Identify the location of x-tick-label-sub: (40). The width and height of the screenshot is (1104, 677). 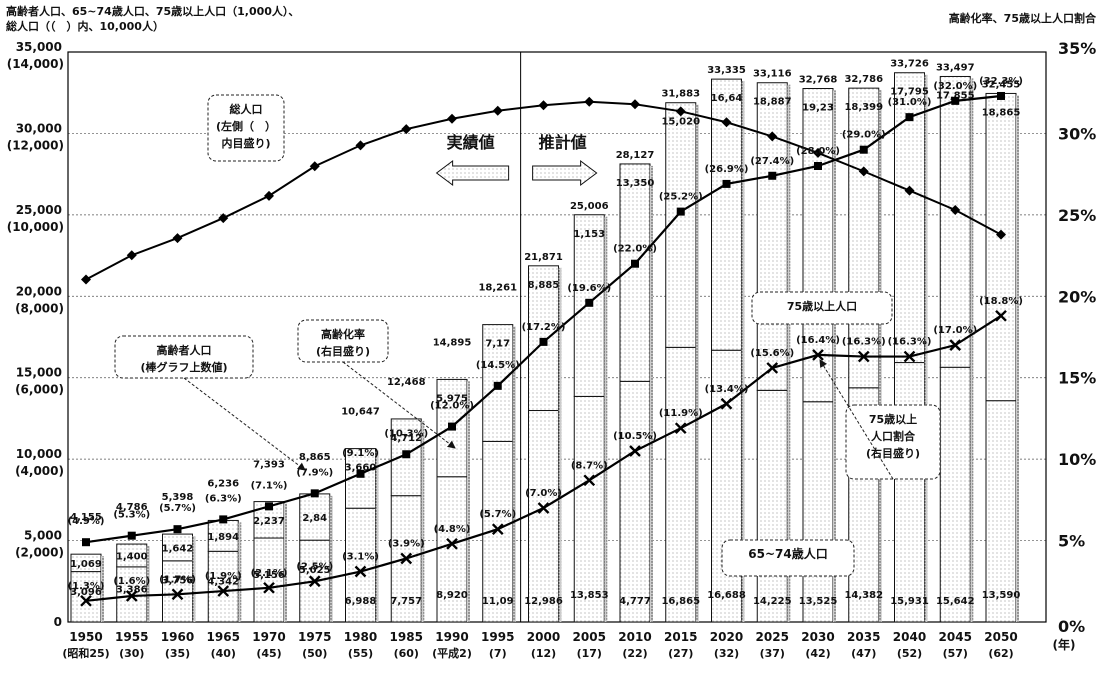
(223, 653).